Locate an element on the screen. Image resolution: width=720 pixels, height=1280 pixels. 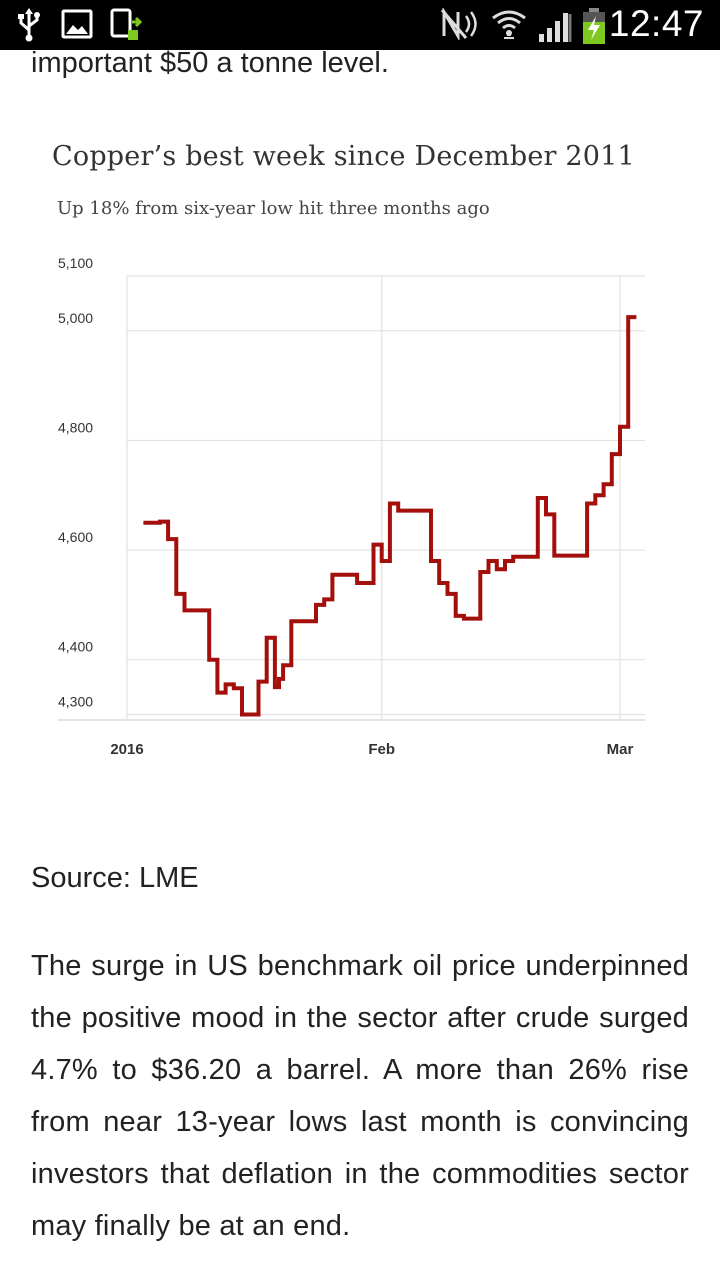
nfc-icon is located at coordinates (458, 24).